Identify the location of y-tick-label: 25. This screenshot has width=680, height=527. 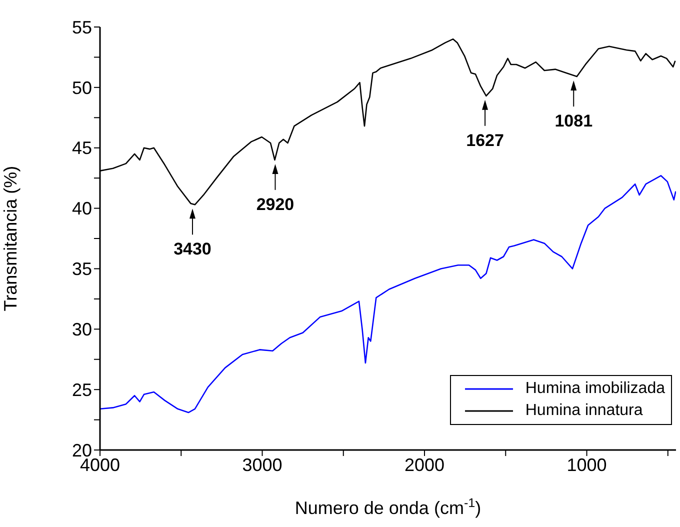
(82, 390).